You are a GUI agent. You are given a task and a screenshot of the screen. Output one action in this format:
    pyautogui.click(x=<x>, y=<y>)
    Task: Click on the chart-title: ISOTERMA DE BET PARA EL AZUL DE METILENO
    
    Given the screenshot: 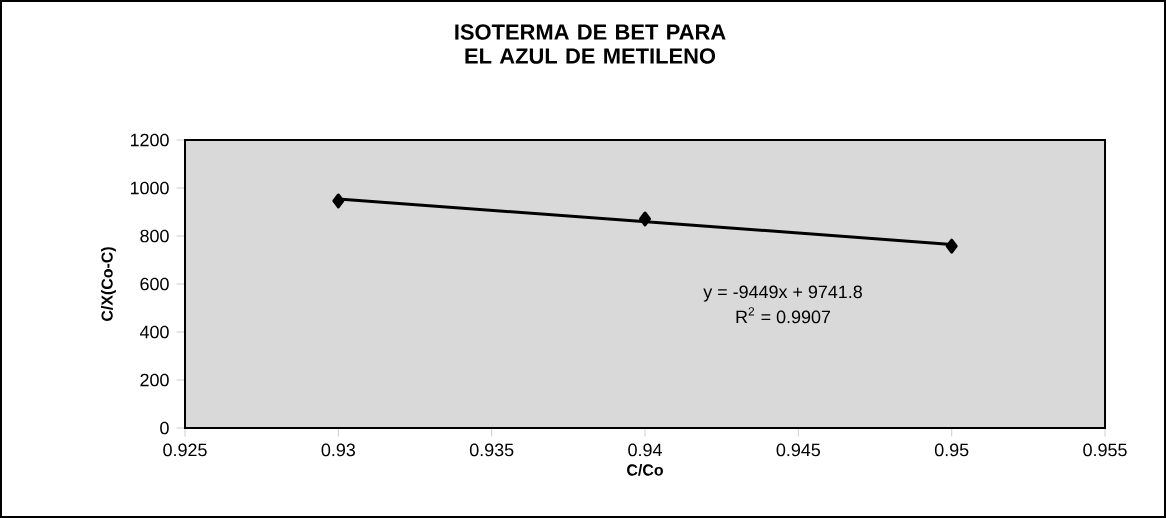 What is the action you would take?
    pyautogui.click(x=590, y=44)
    